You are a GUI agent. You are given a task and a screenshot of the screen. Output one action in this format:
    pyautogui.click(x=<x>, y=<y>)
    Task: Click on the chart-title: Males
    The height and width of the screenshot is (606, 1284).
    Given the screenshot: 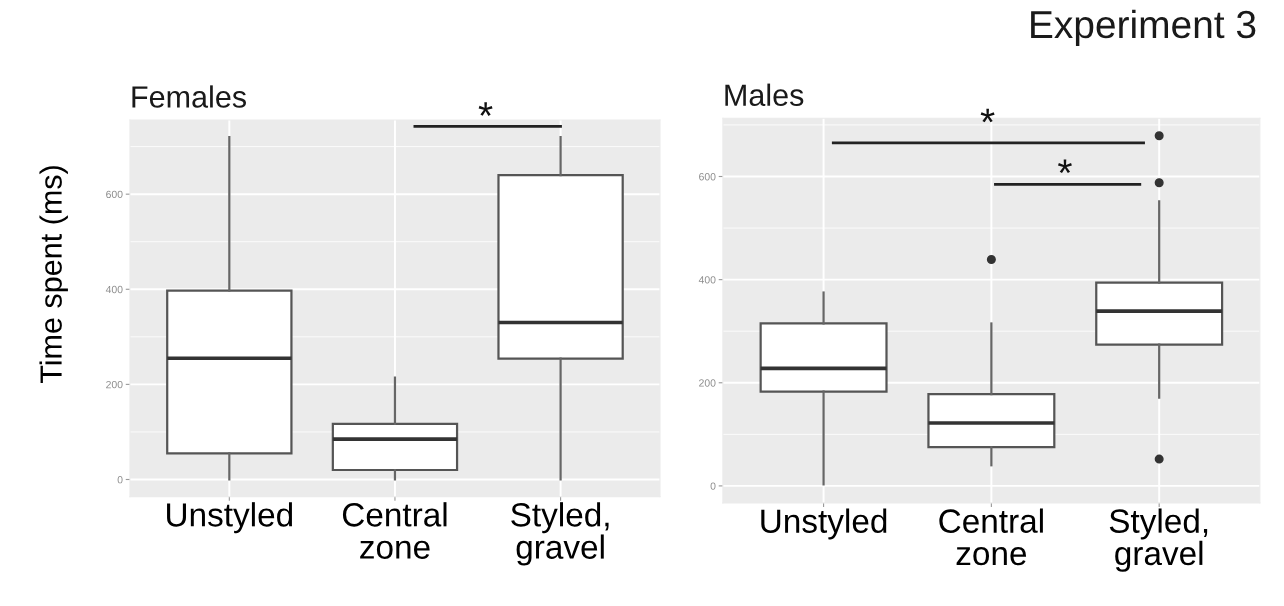 What is the action you would take?
    pyautogui.click(x=764, y=95)
    